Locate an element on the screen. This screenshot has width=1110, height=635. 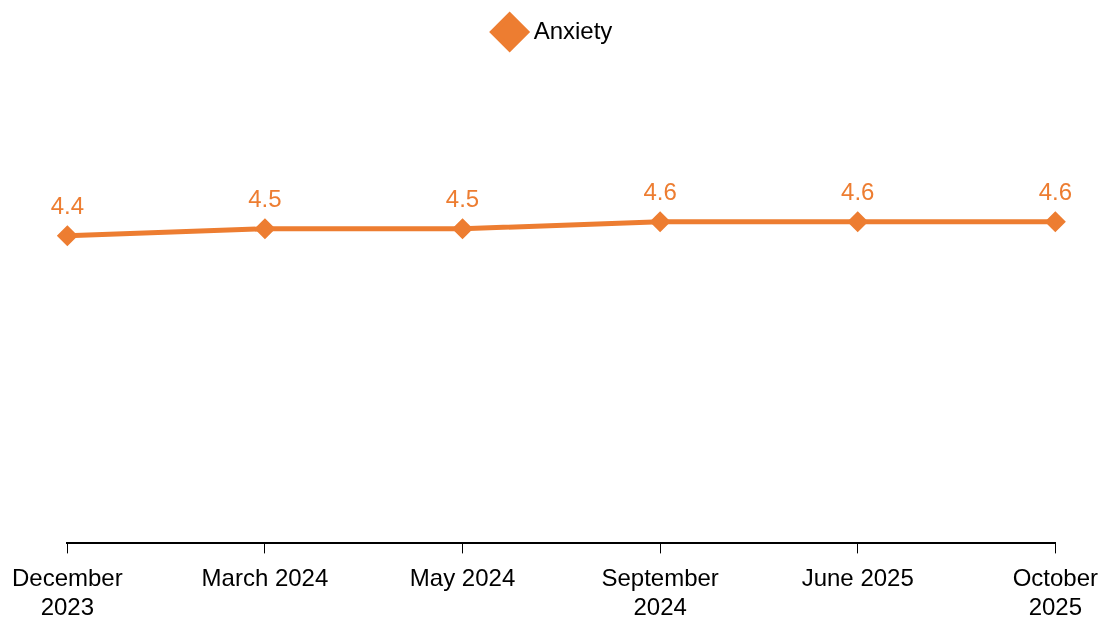
data-label: 4.4 is located at coordinates (67, 206).